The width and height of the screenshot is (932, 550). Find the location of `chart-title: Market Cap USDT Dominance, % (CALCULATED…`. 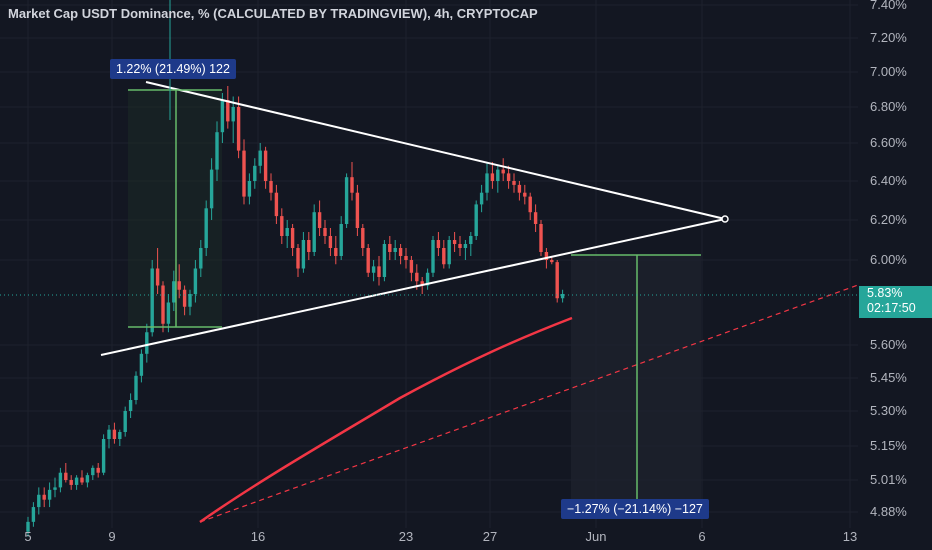

chart-title: Market Cap USDT Dominance, % (CALCULATED… is located at coordinates (273, 13).